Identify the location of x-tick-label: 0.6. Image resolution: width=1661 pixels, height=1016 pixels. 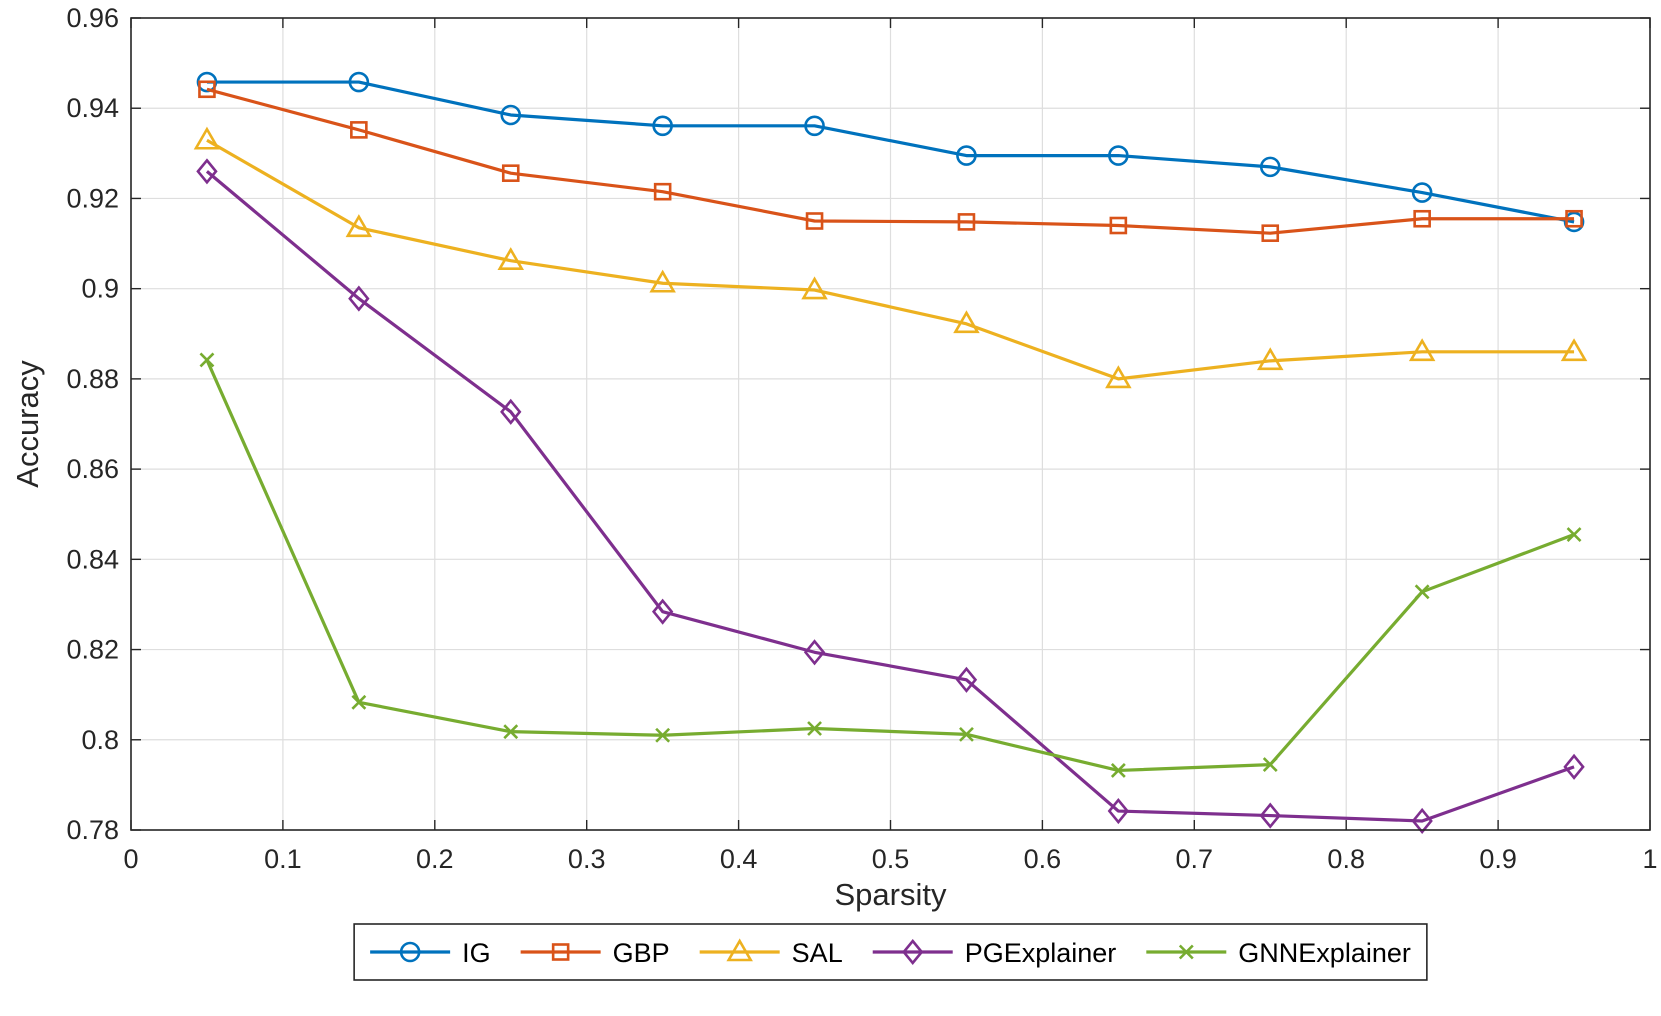
(1043, 859).